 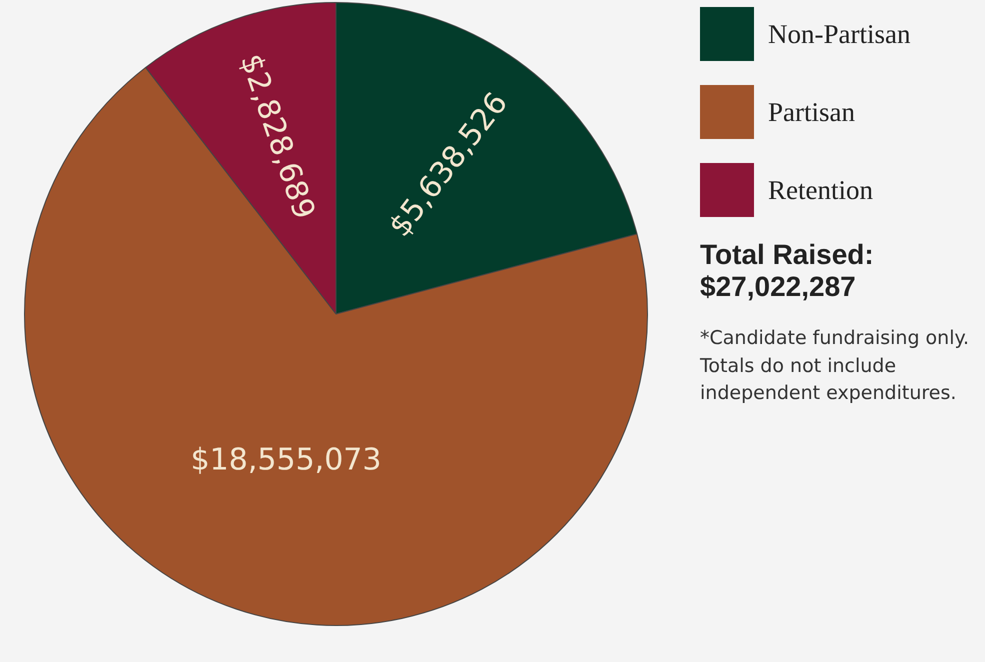 I want to click on legend-label: Non-Partisan, so click(x=839, y=34).